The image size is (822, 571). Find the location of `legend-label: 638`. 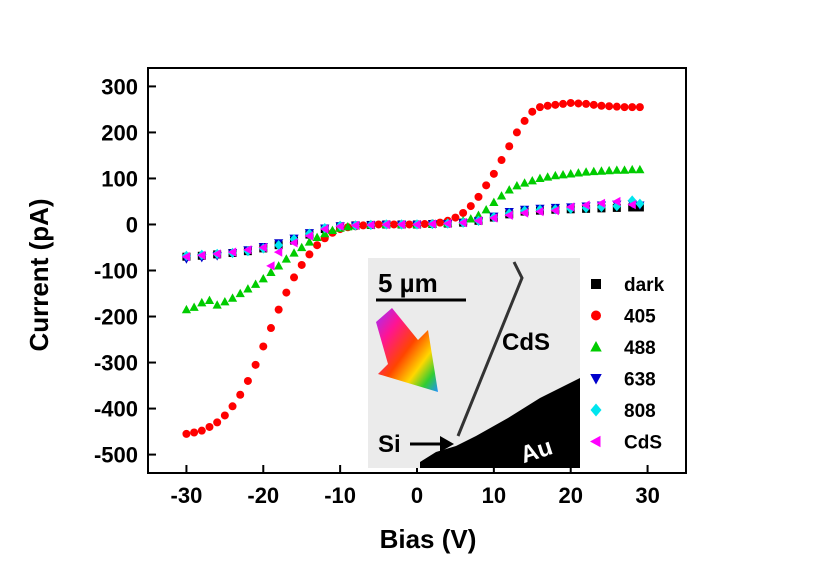

legend-label: 638 is located at coordinates (640, 380).